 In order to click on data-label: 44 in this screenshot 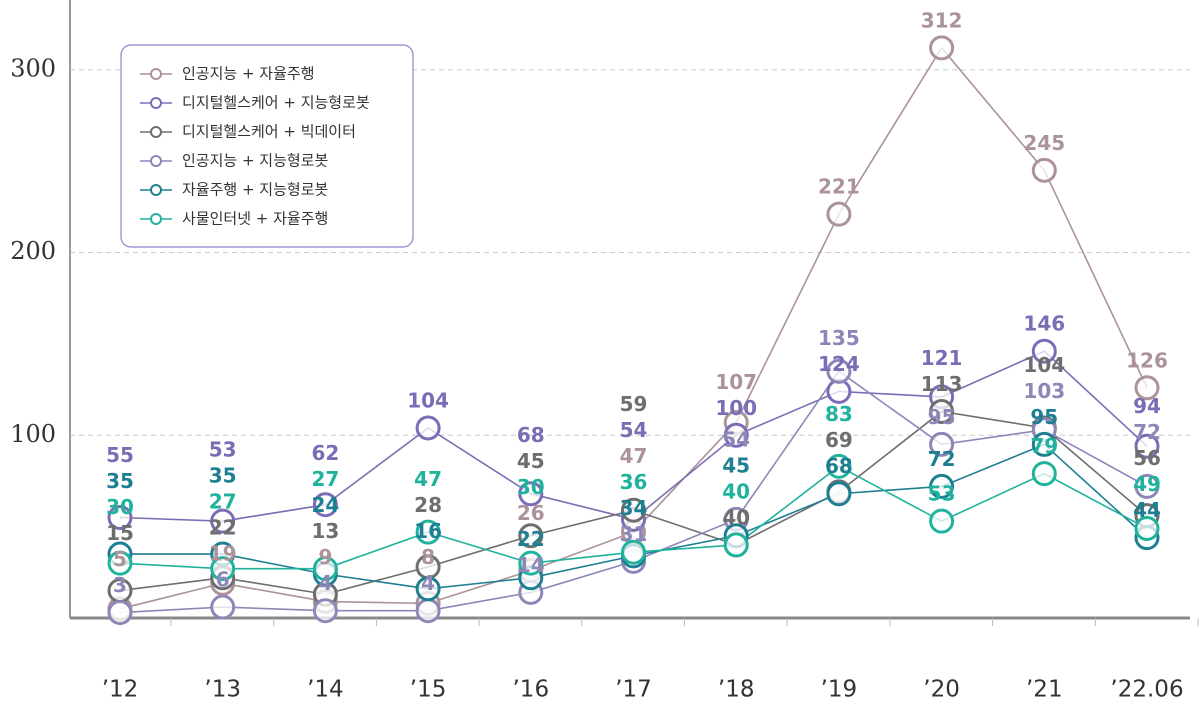, I will do `click(1147, 510)`.